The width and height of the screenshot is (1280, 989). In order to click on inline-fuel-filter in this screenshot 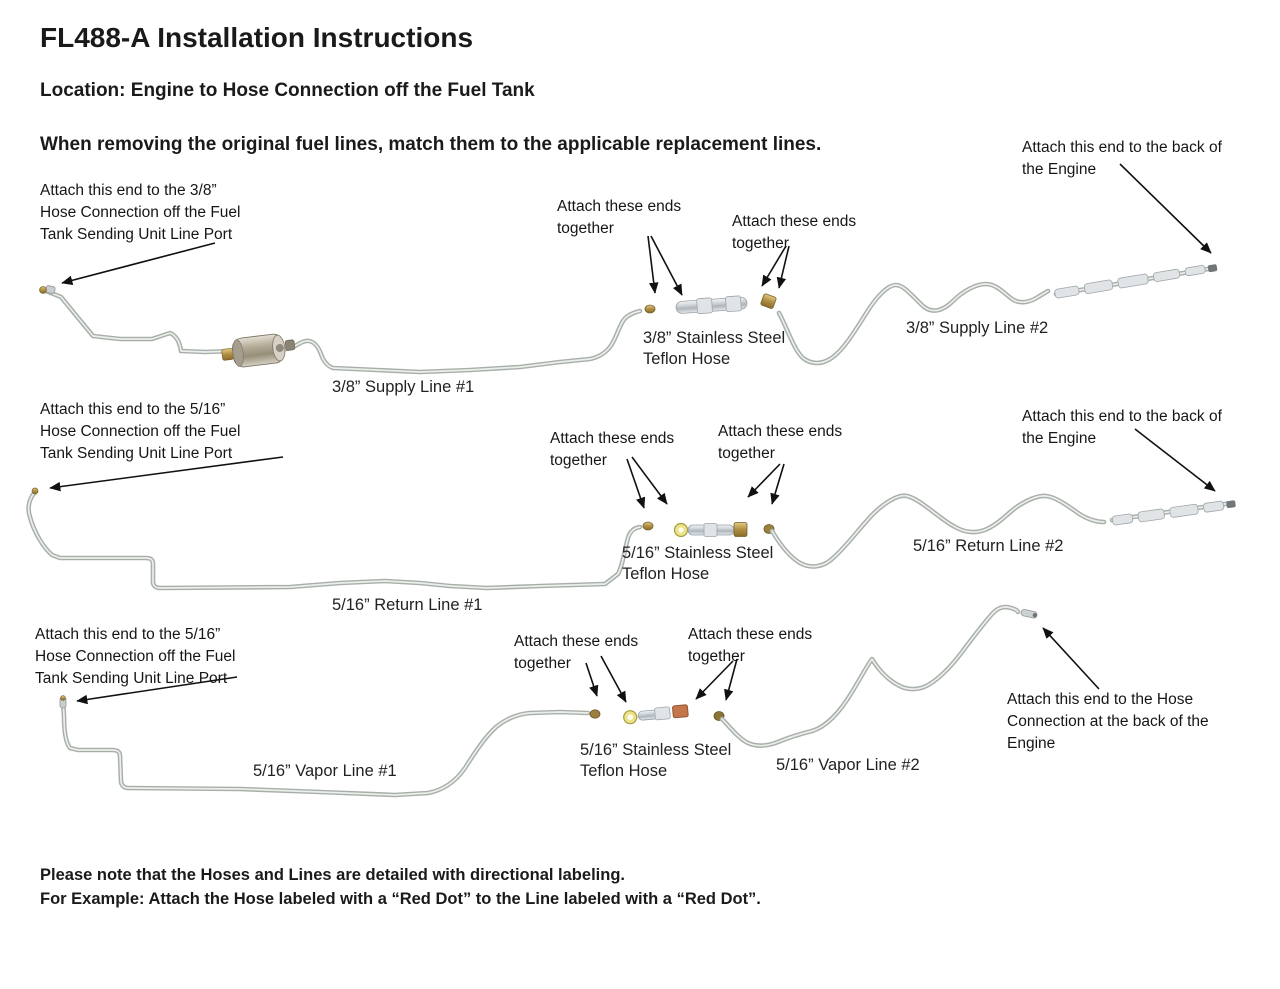, I will do `click(258, 350)`.